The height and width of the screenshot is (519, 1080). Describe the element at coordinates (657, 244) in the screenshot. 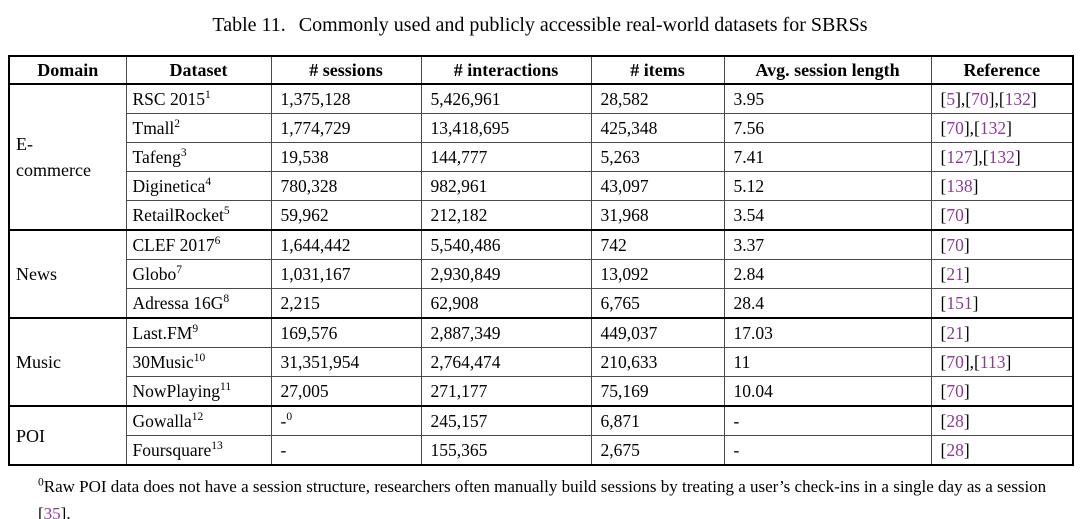

I see `items-cell: 742` at that location.